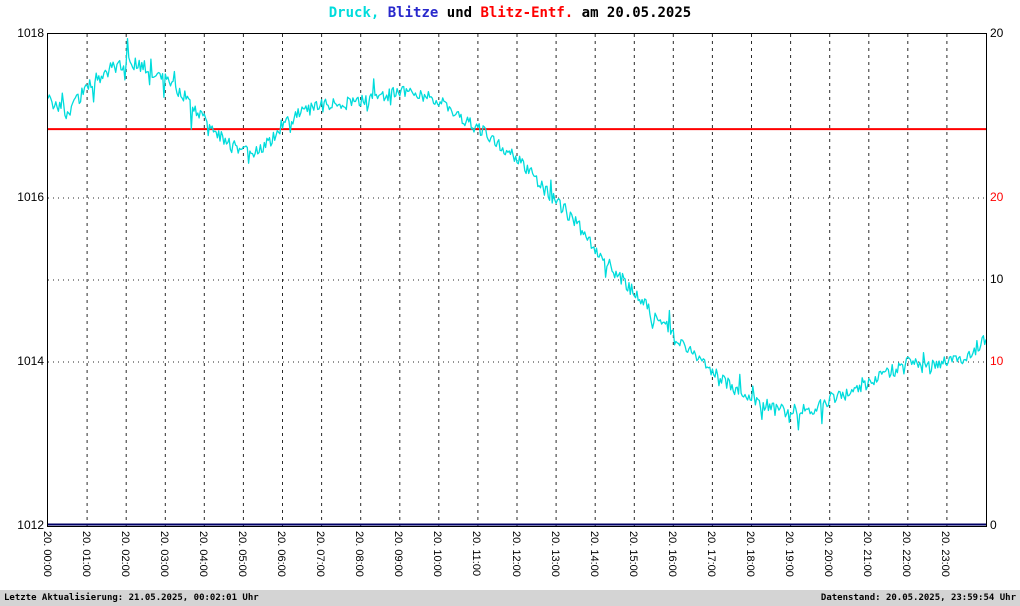 This screenshot has height=606, width=1020. I want to click on x-tick-8: 20. 08:00, so click(359, 554).